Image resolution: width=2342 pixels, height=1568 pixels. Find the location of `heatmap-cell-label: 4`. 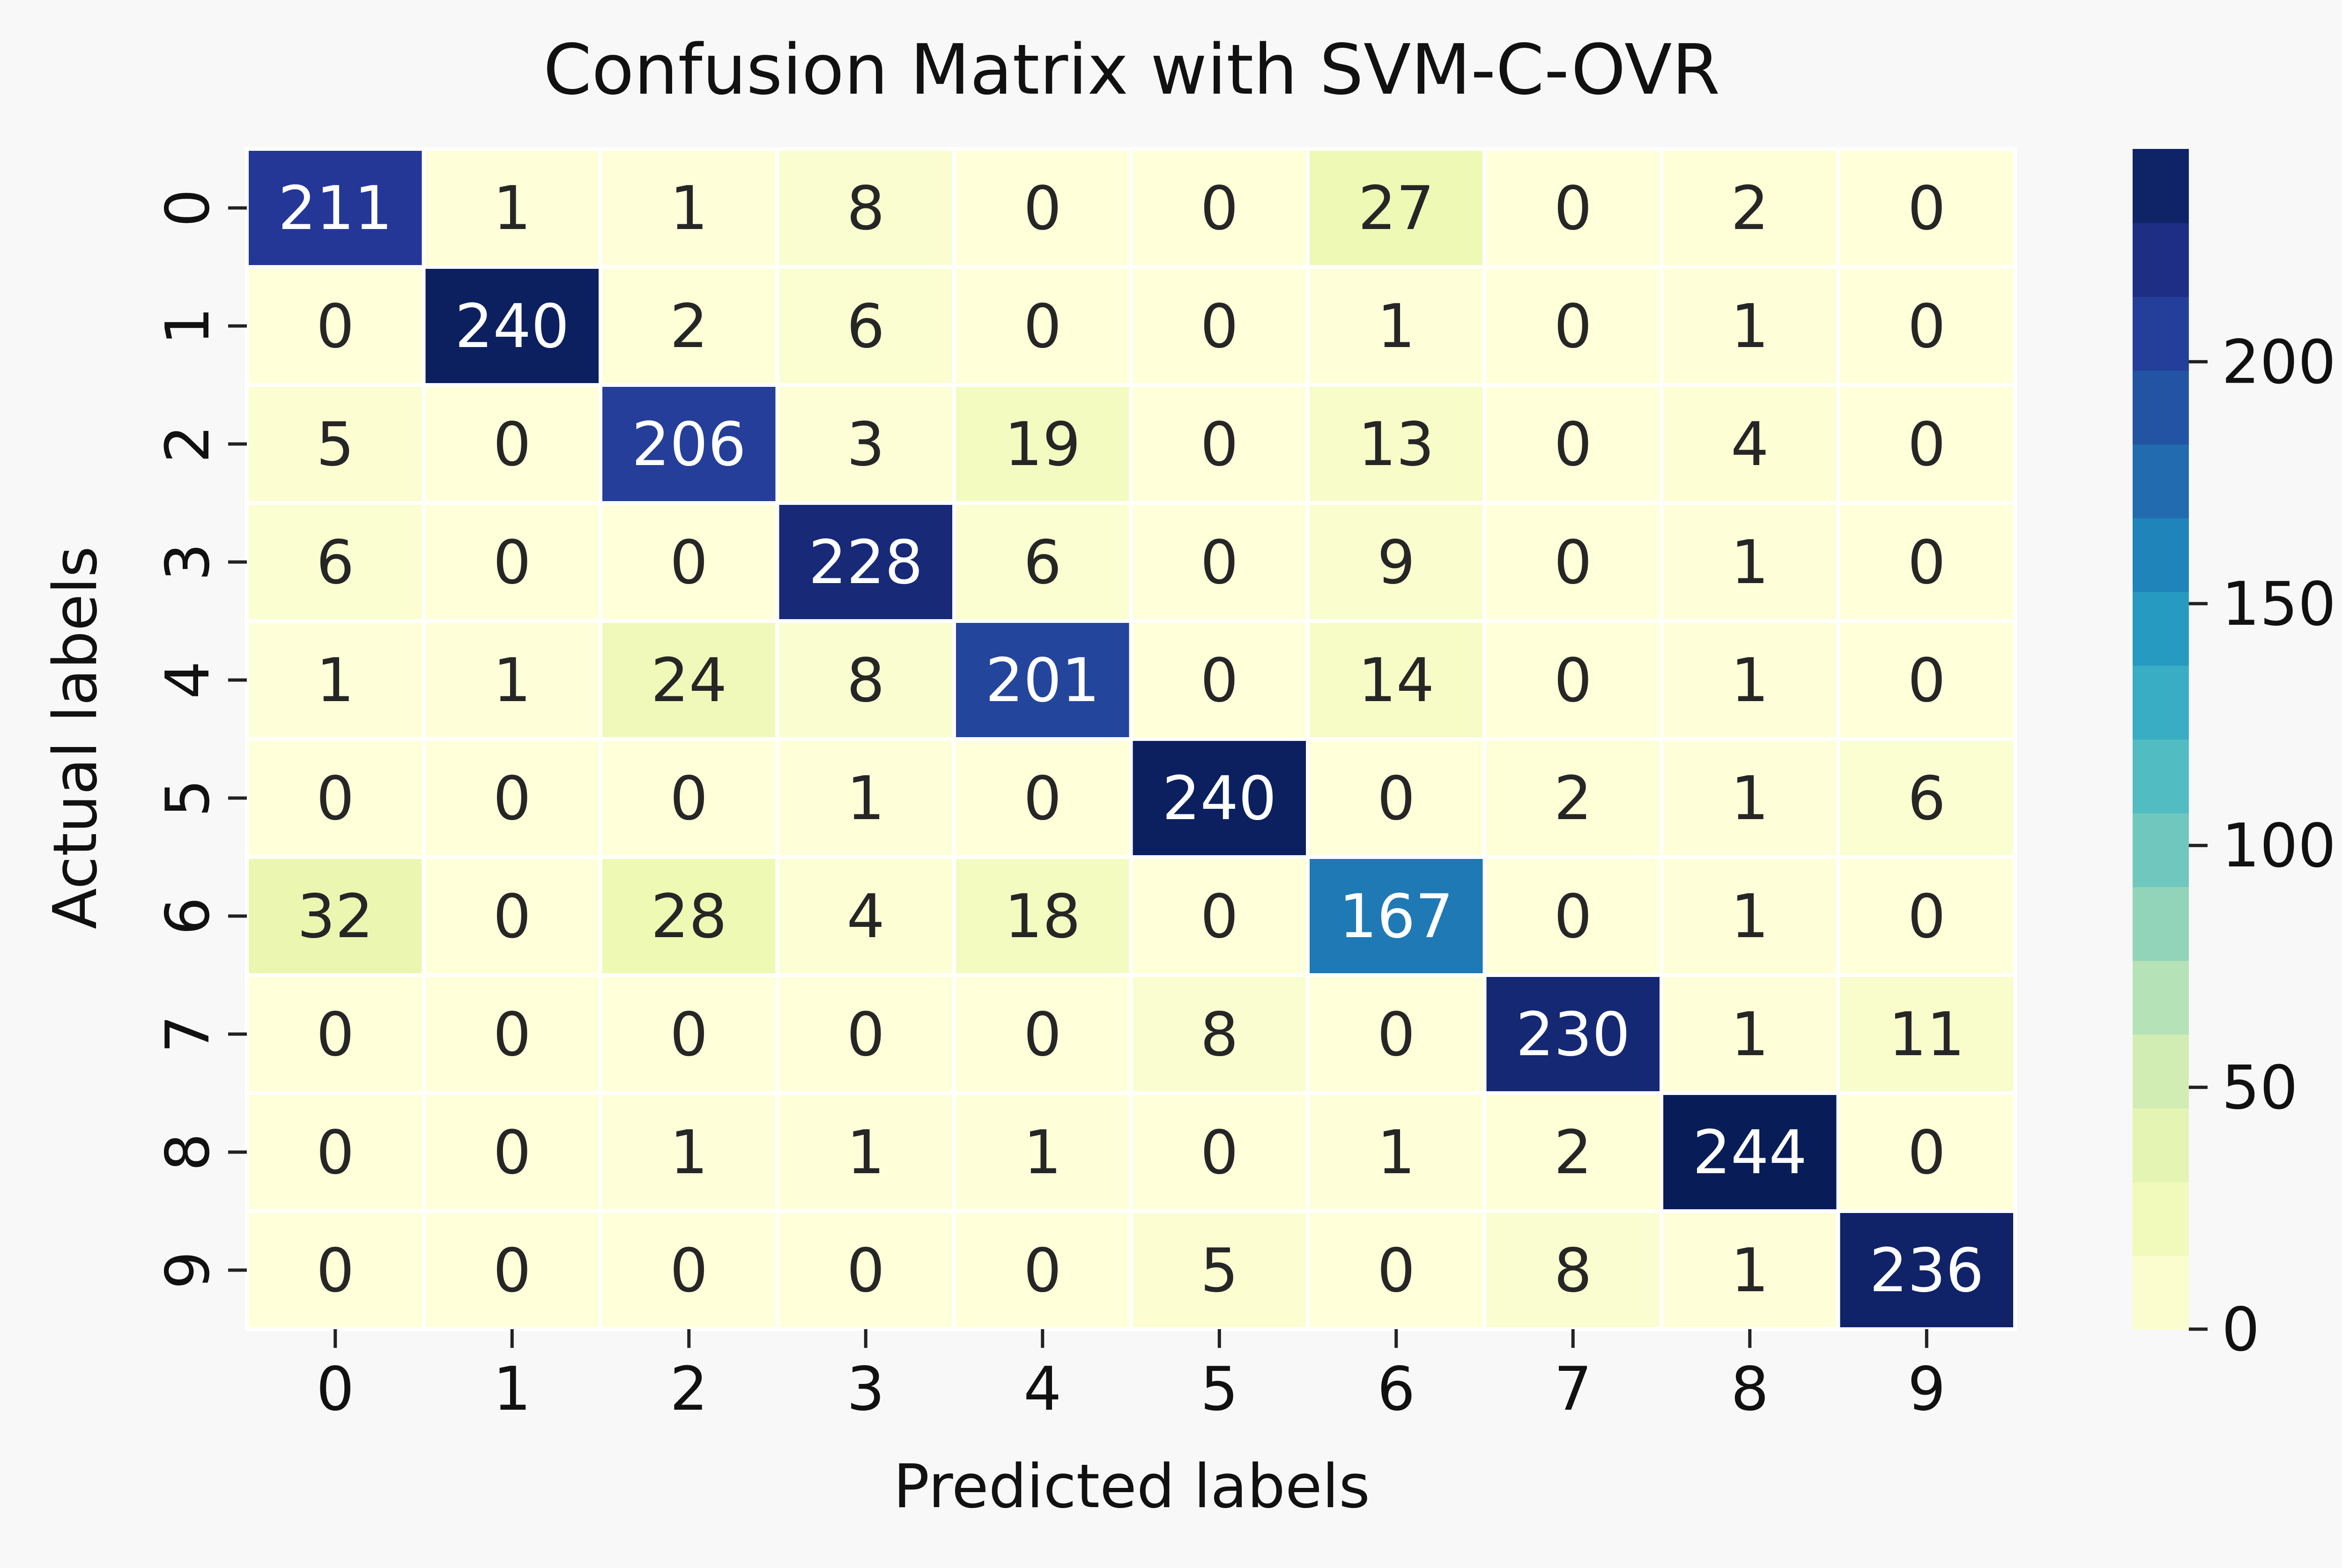

heatmap-cell-label: 4 is located at coordinates (1750, 445).